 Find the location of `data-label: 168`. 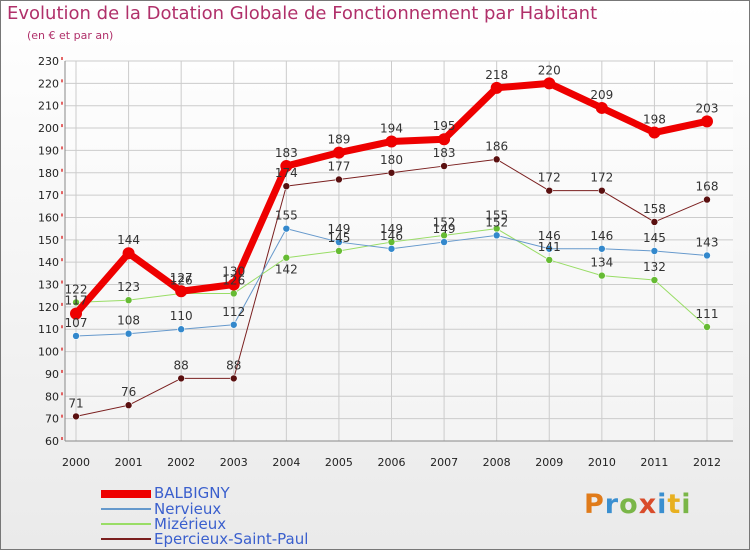

data-label: 168 is located at coordinates (707, 187).